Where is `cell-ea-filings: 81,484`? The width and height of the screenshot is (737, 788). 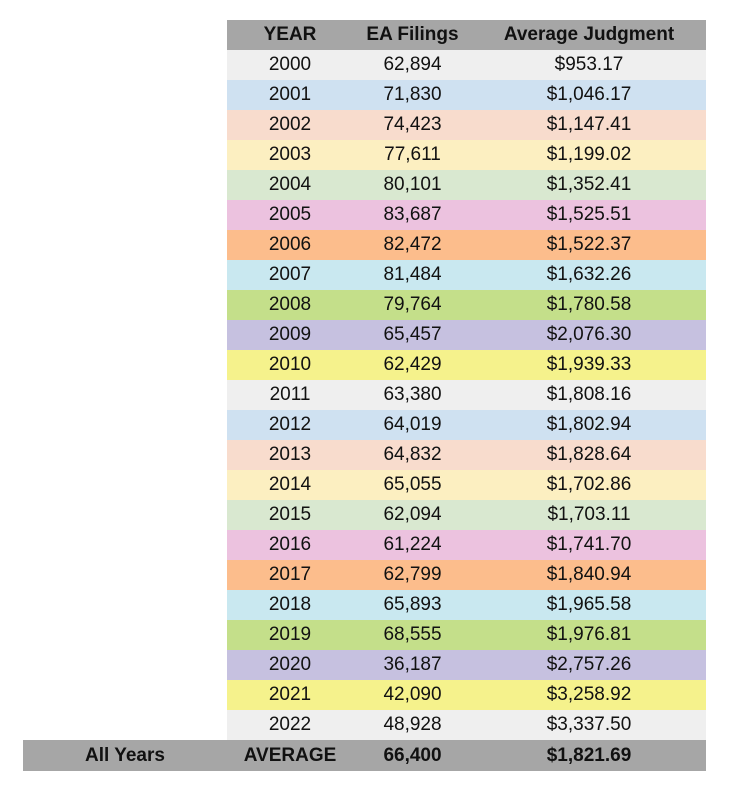 cell-ea-filings: 81,484 is located at coordinates (412, 274).